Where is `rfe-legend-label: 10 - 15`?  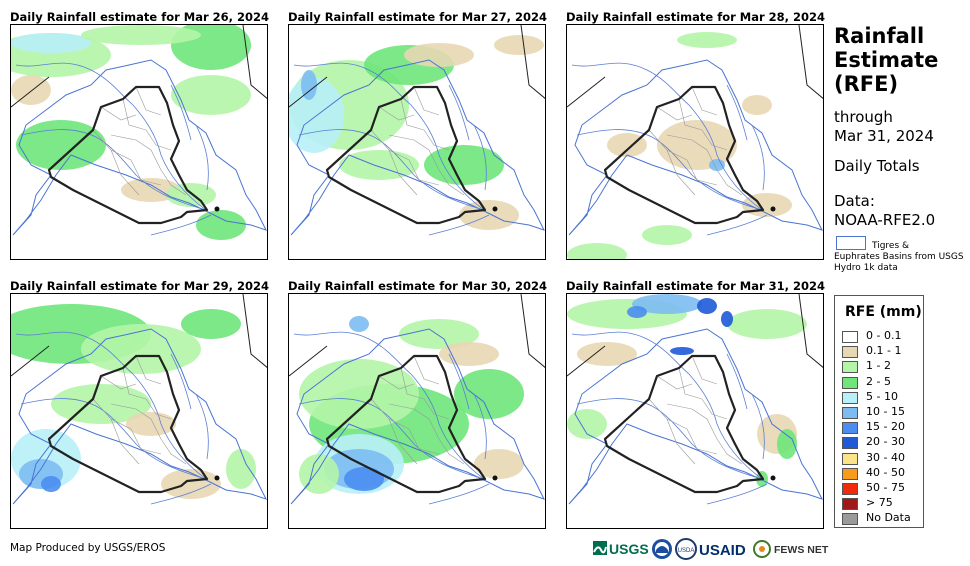
rfe-legend-label: 10 - 15 is located at coordinates (885, 411).